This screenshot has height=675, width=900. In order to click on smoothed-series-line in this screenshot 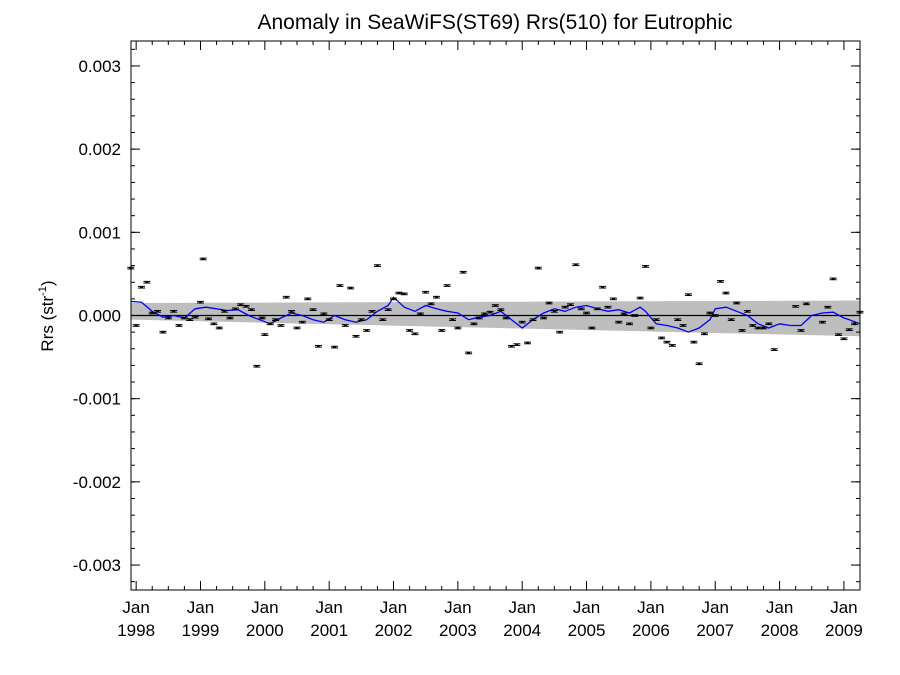, I will do `click(495, 314)`.